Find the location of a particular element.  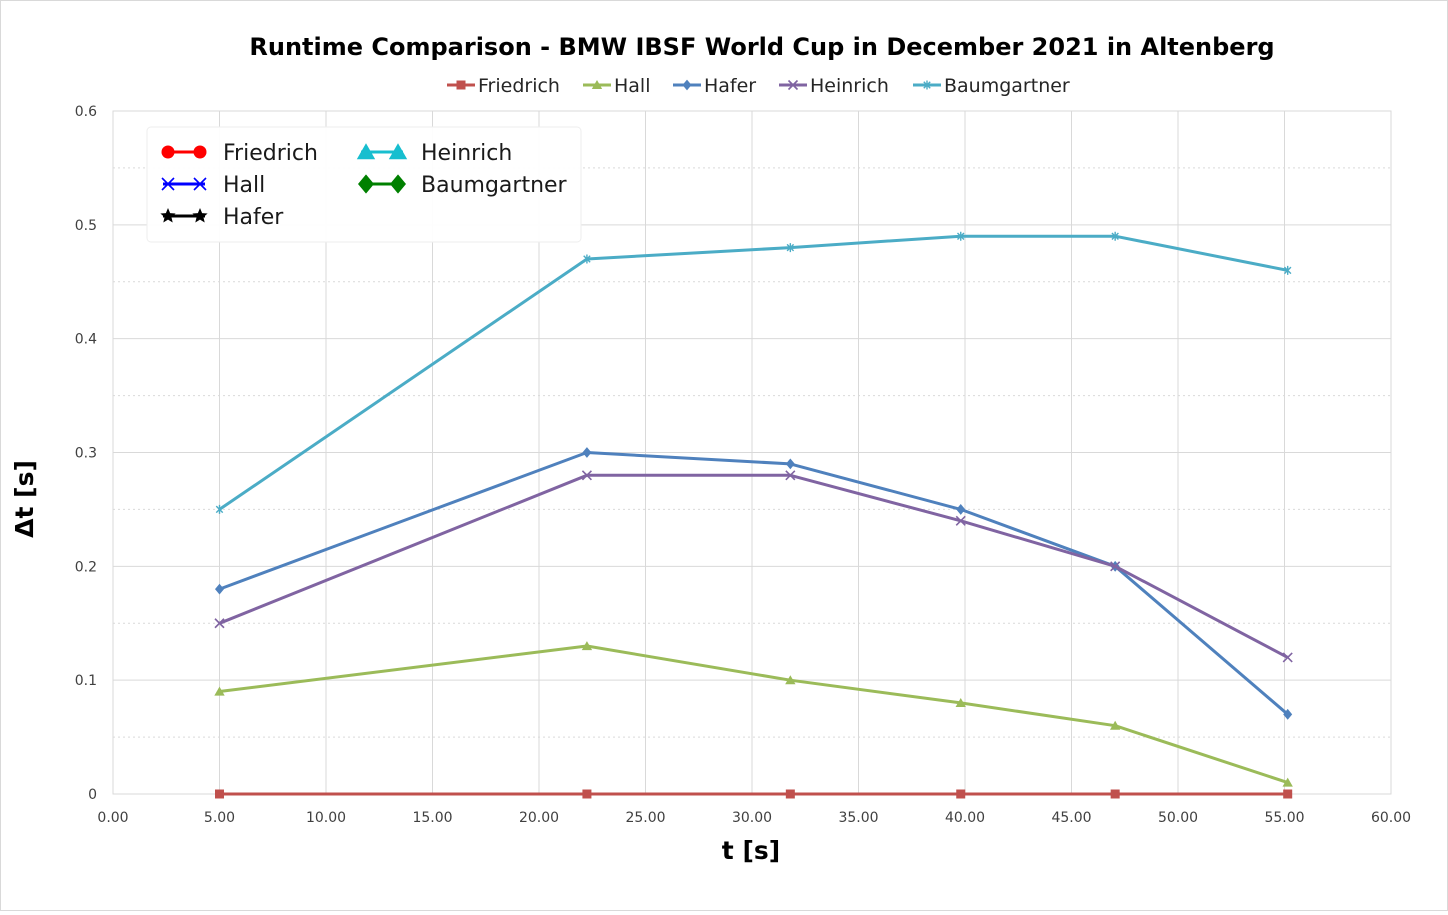

inset-legend: Friedrich Hall Hafer Heinrich Baumgartner is located at coordinates (364, 184).